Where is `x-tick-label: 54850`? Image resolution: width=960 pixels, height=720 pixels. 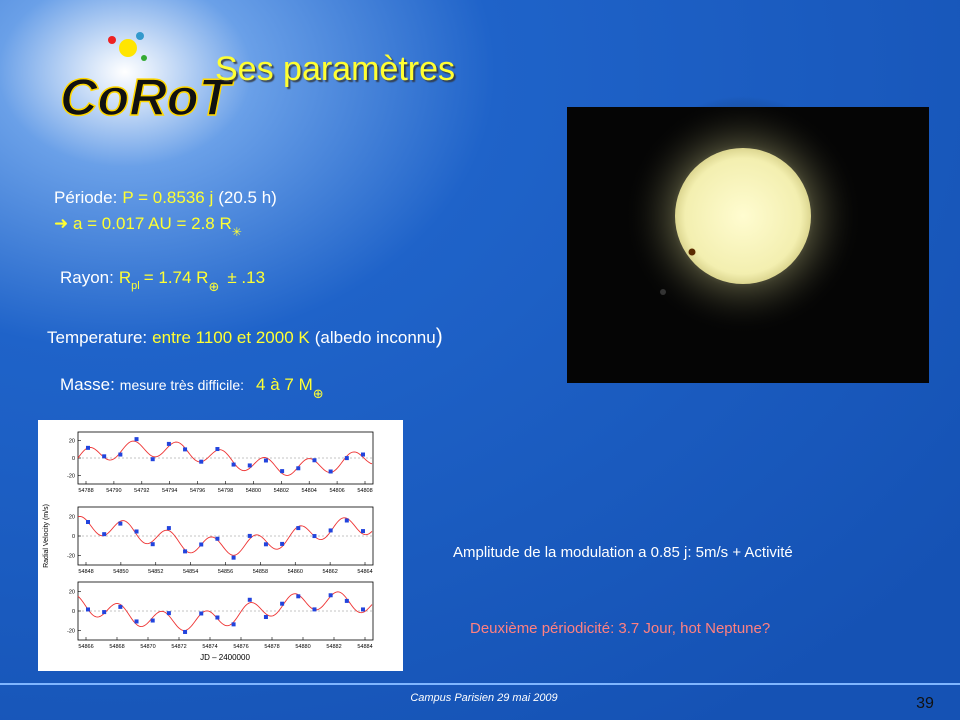
x-tick-label: 54850 is located at coordinates (120, 572).